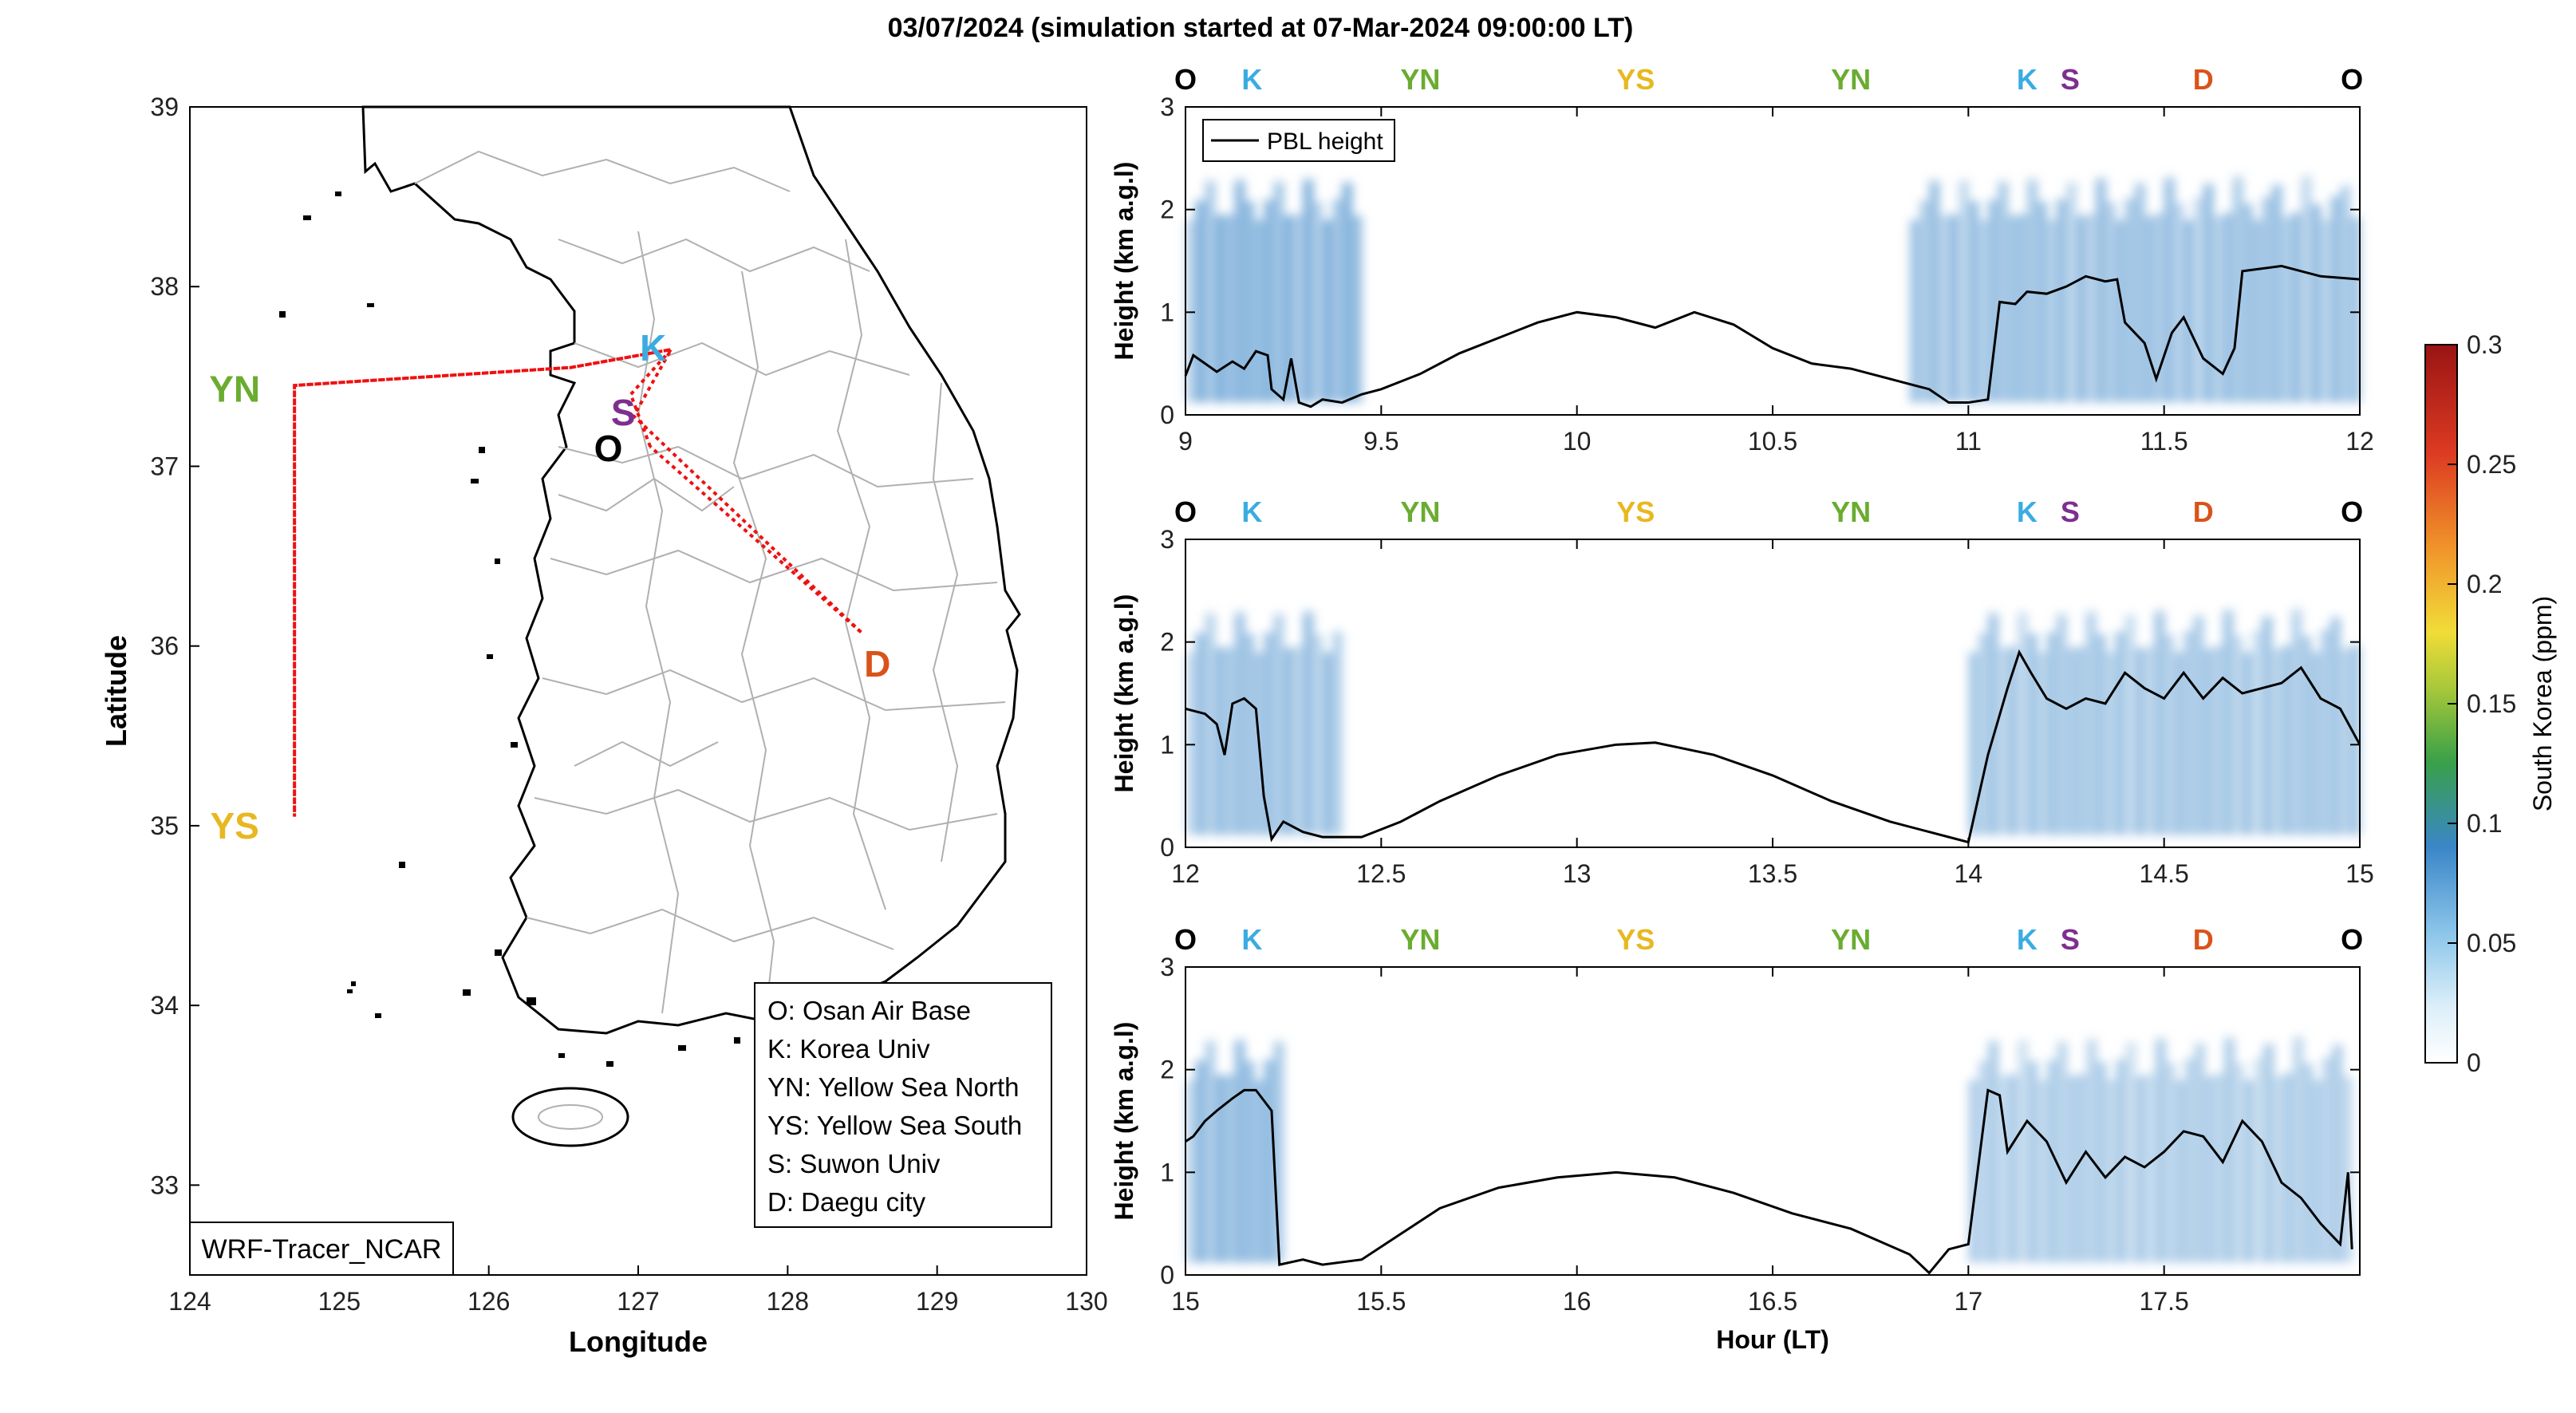 Image resolution: width=2576 pixels, height=1413 pixels. What do you see at coordinates (1185, 873) in the screenshot?
I see `x-tick-label: 12` at bounding box center [1185, 873].